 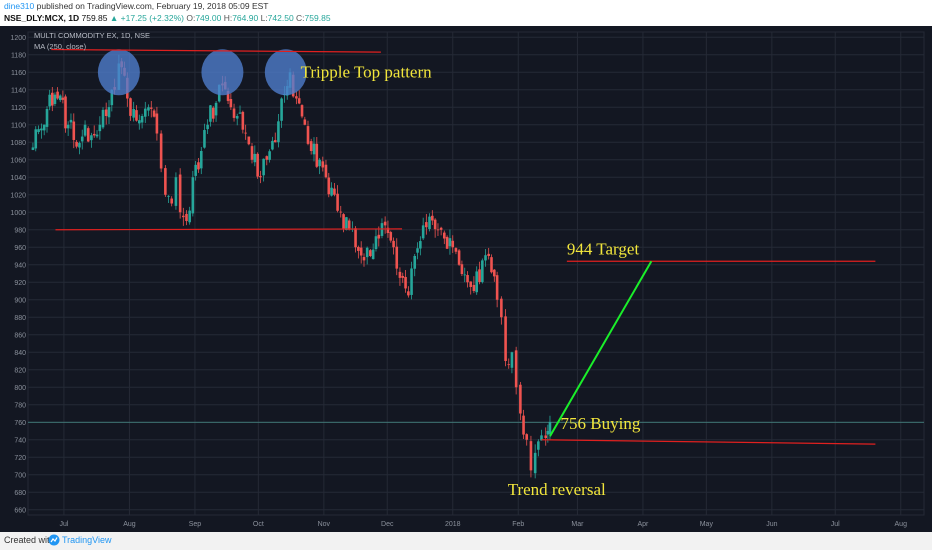 What do you see at coordinates (92, 35) in the screenshot?
I see `chart-title: MULTI COMMODITY EX, 1D, NSE` at bounding box center [92, 35].